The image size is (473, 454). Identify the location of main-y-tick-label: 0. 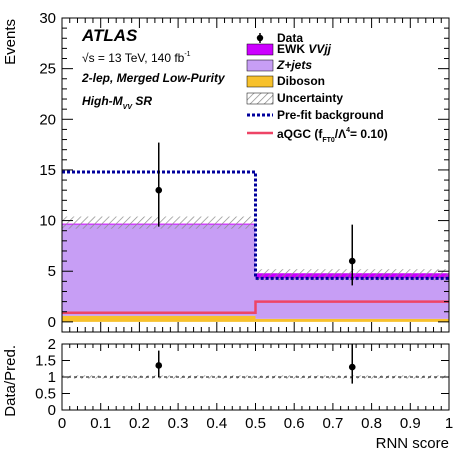
(52, 322).